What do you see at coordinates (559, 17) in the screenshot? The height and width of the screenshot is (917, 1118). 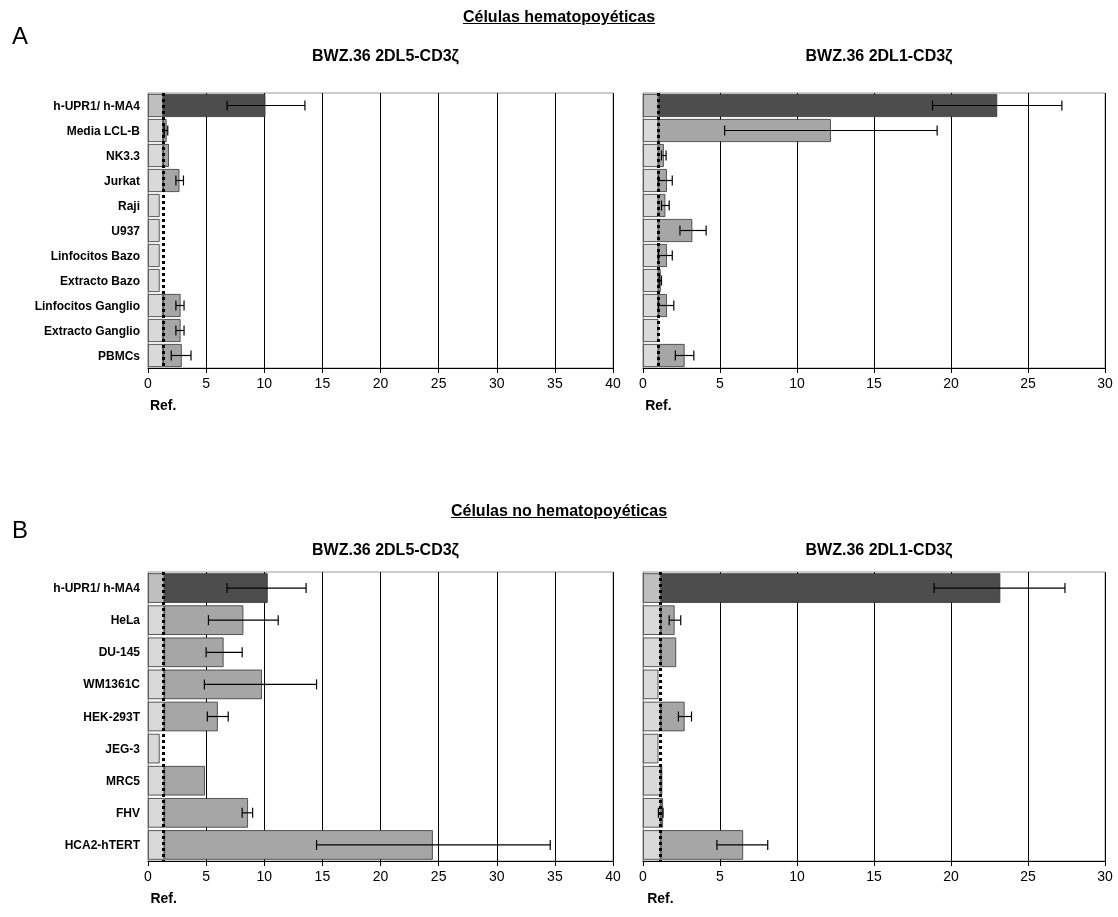 I see `text: Células hematopoyéticas` at bounding box center [559, 17].